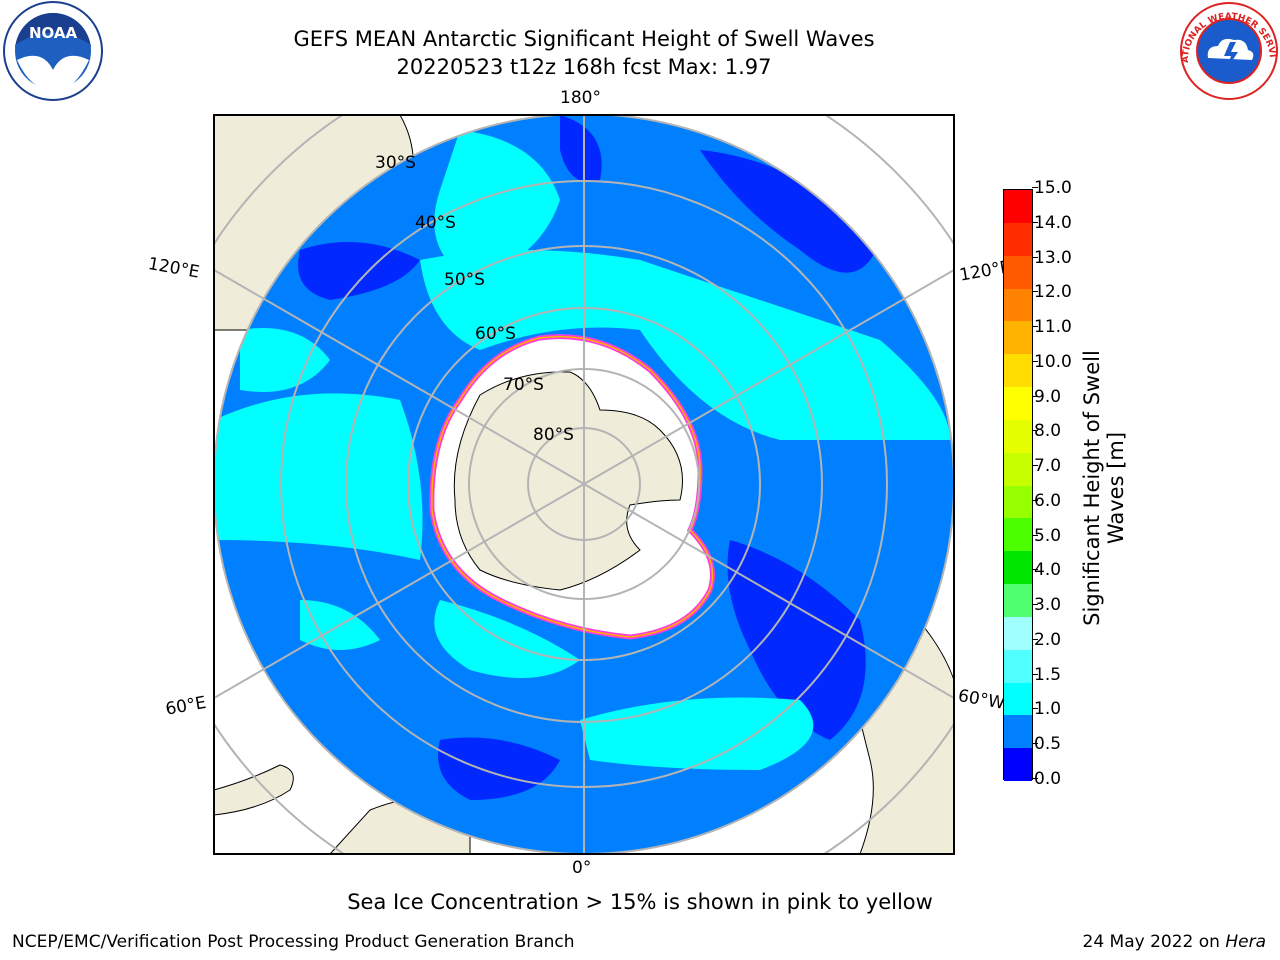 The height and width of the screenshot is (960, 1280). What do you see at coordinates (1046, 779) in the screenshot?
I see `colorbar-tick-label: 0.0` at bounding box center [1046, 779].